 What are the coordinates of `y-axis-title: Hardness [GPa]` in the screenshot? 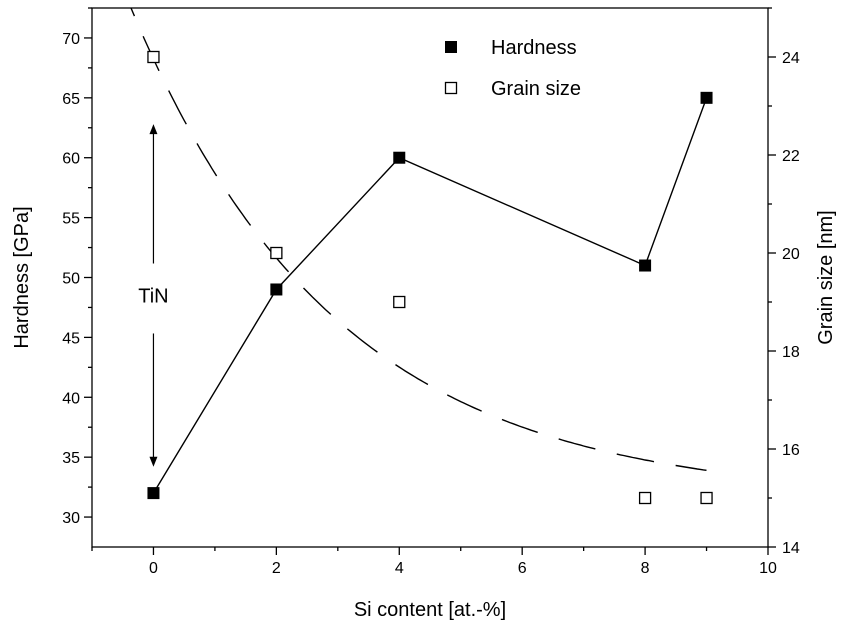 It's located at (22, 277).